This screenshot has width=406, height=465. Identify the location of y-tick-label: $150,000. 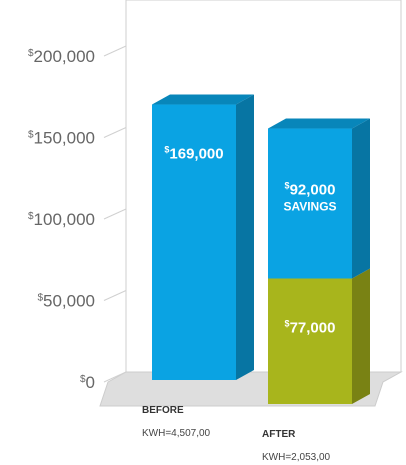
(61, 138).